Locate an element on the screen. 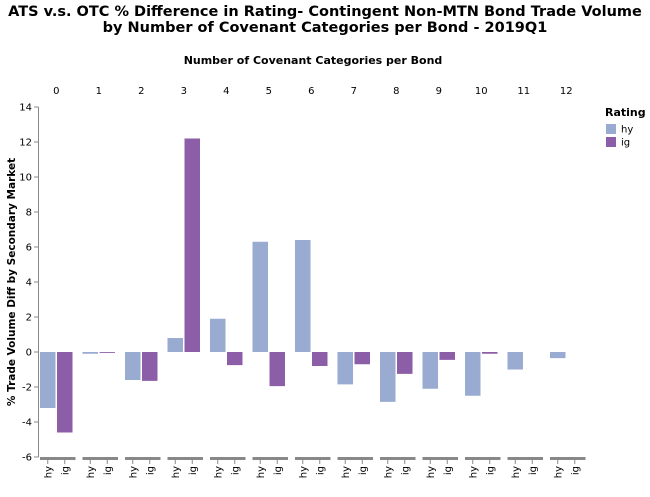  facet-1: 1 hy ig is located at coordinates (100, 282).